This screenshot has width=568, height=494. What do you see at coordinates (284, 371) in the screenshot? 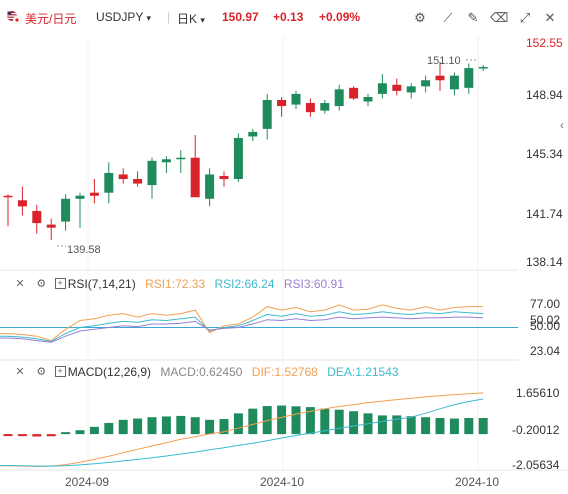
I see `dif-value: DIF:1.52768` at bounding box center [284, 371].